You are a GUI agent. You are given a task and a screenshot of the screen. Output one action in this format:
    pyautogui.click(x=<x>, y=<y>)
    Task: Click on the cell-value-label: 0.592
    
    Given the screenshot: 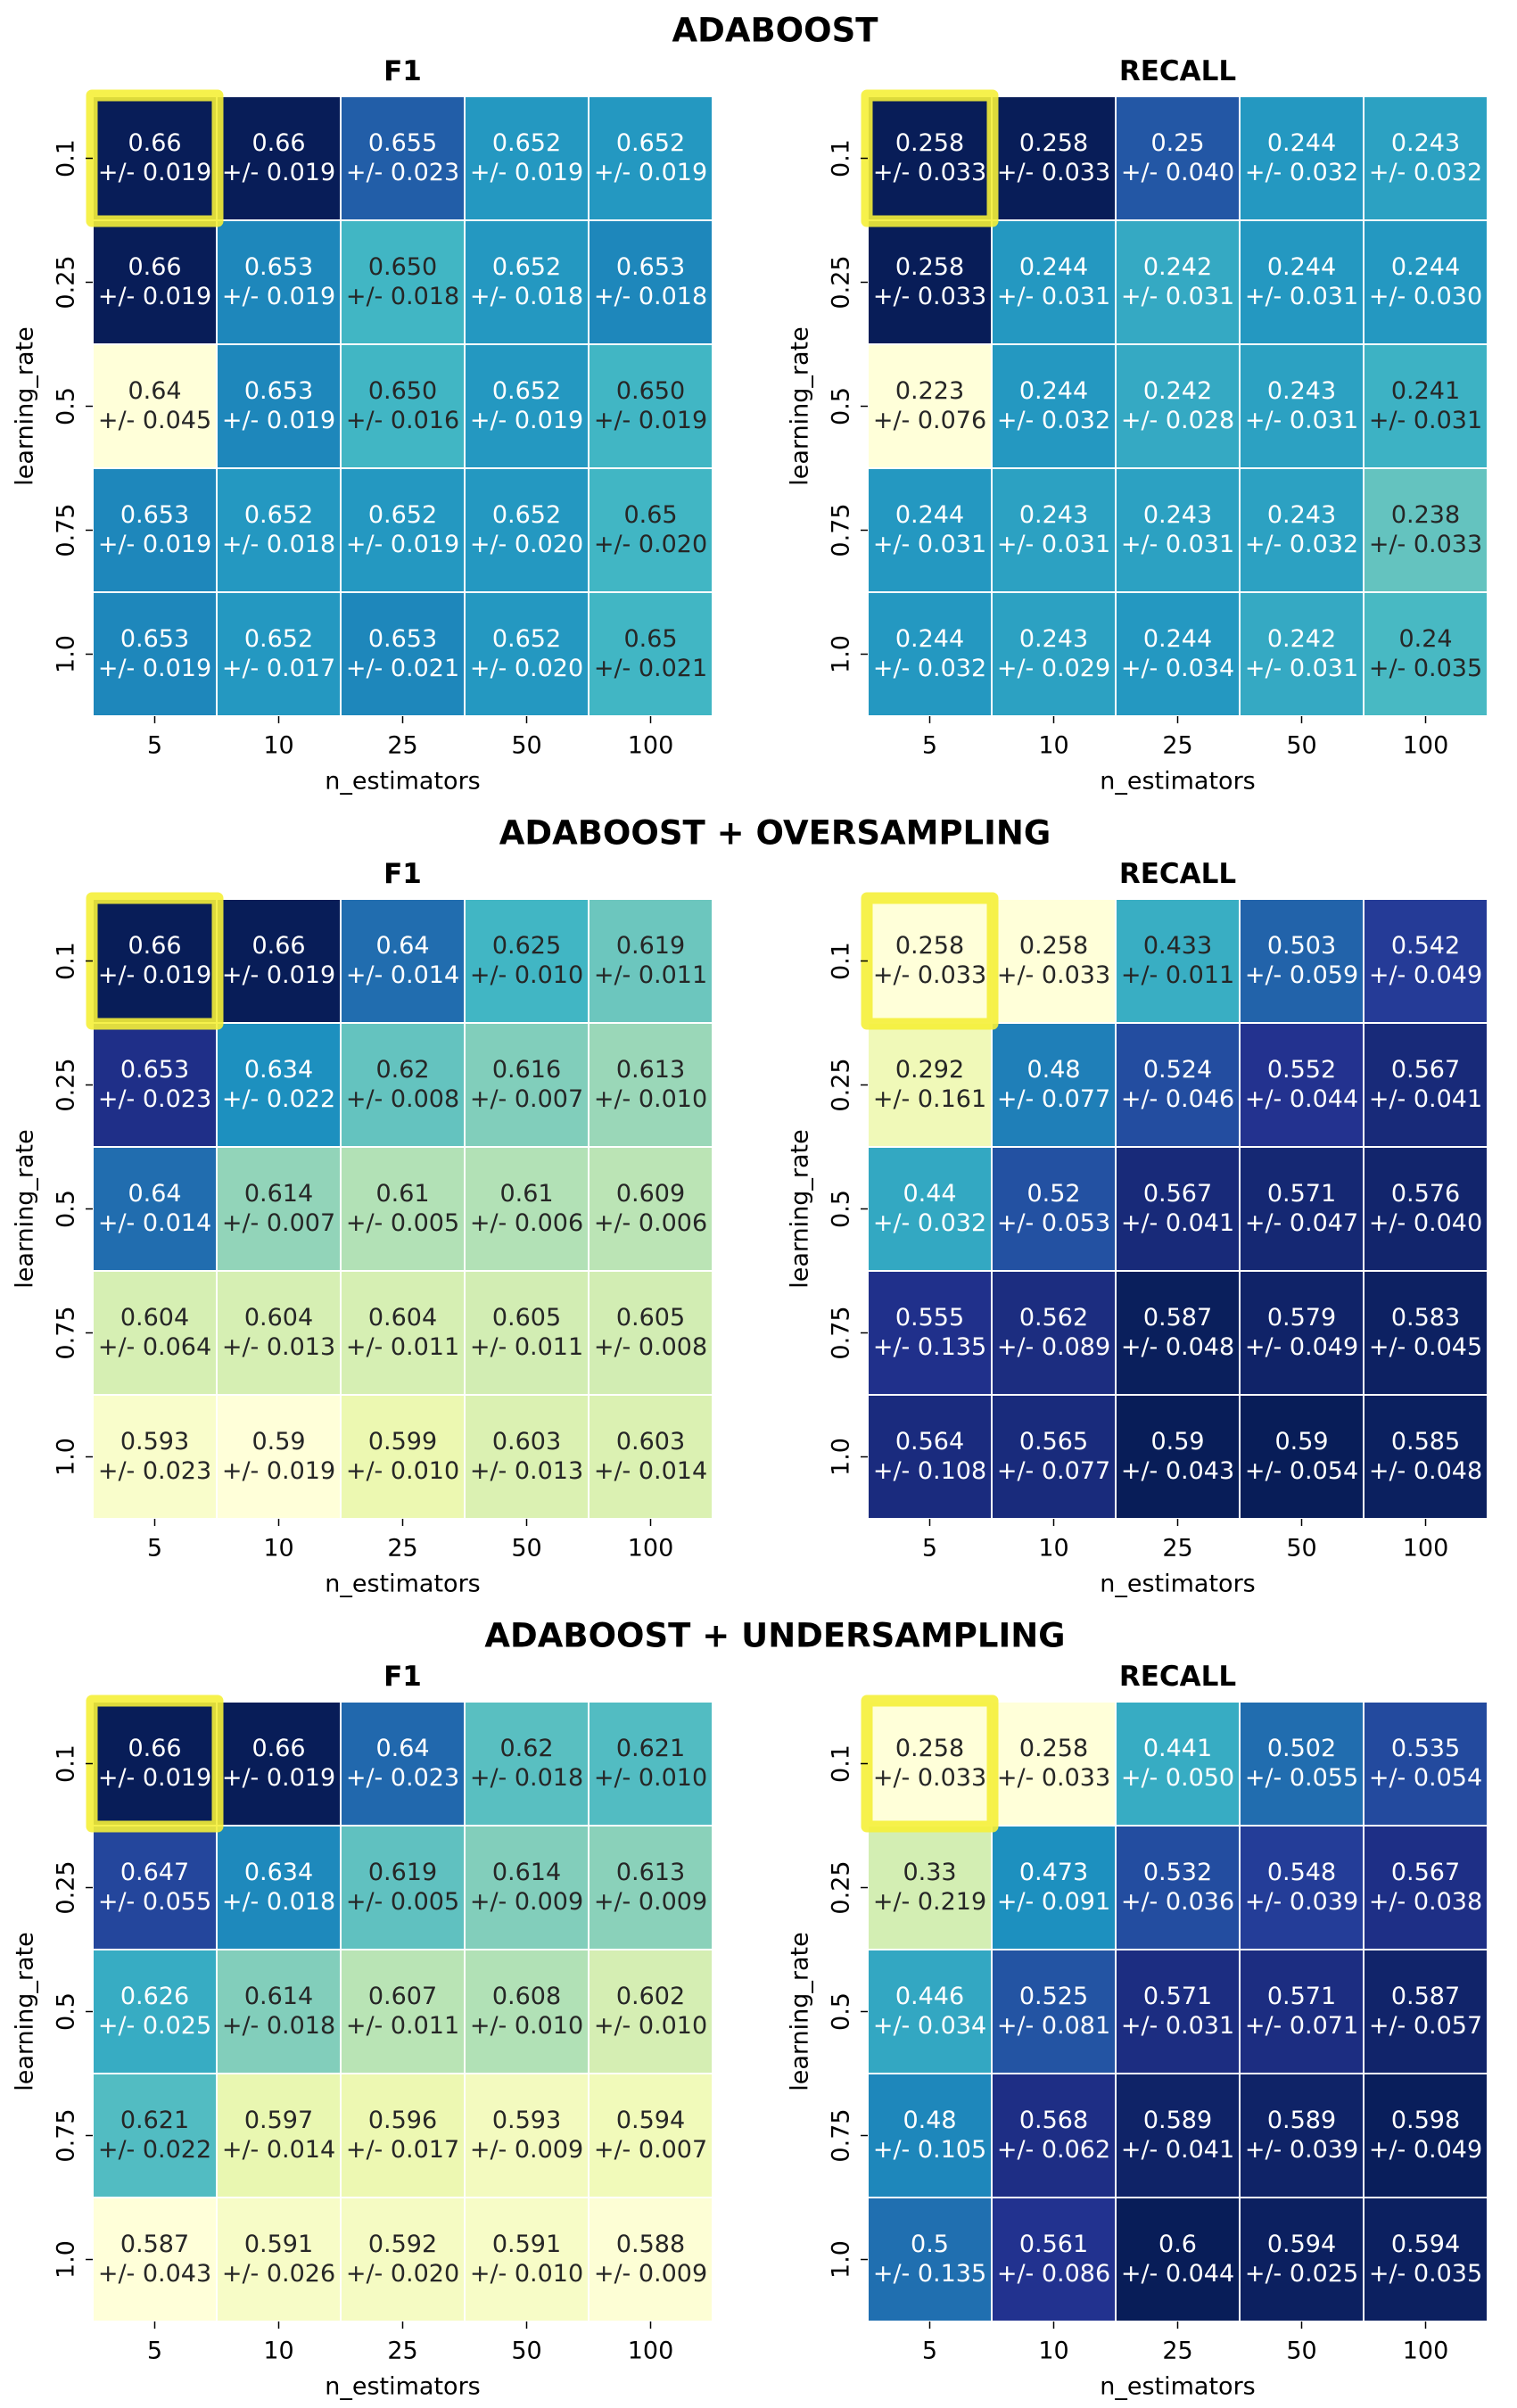 What is the action you would take?
    pyautogui.click(x=402, y=2244)
    